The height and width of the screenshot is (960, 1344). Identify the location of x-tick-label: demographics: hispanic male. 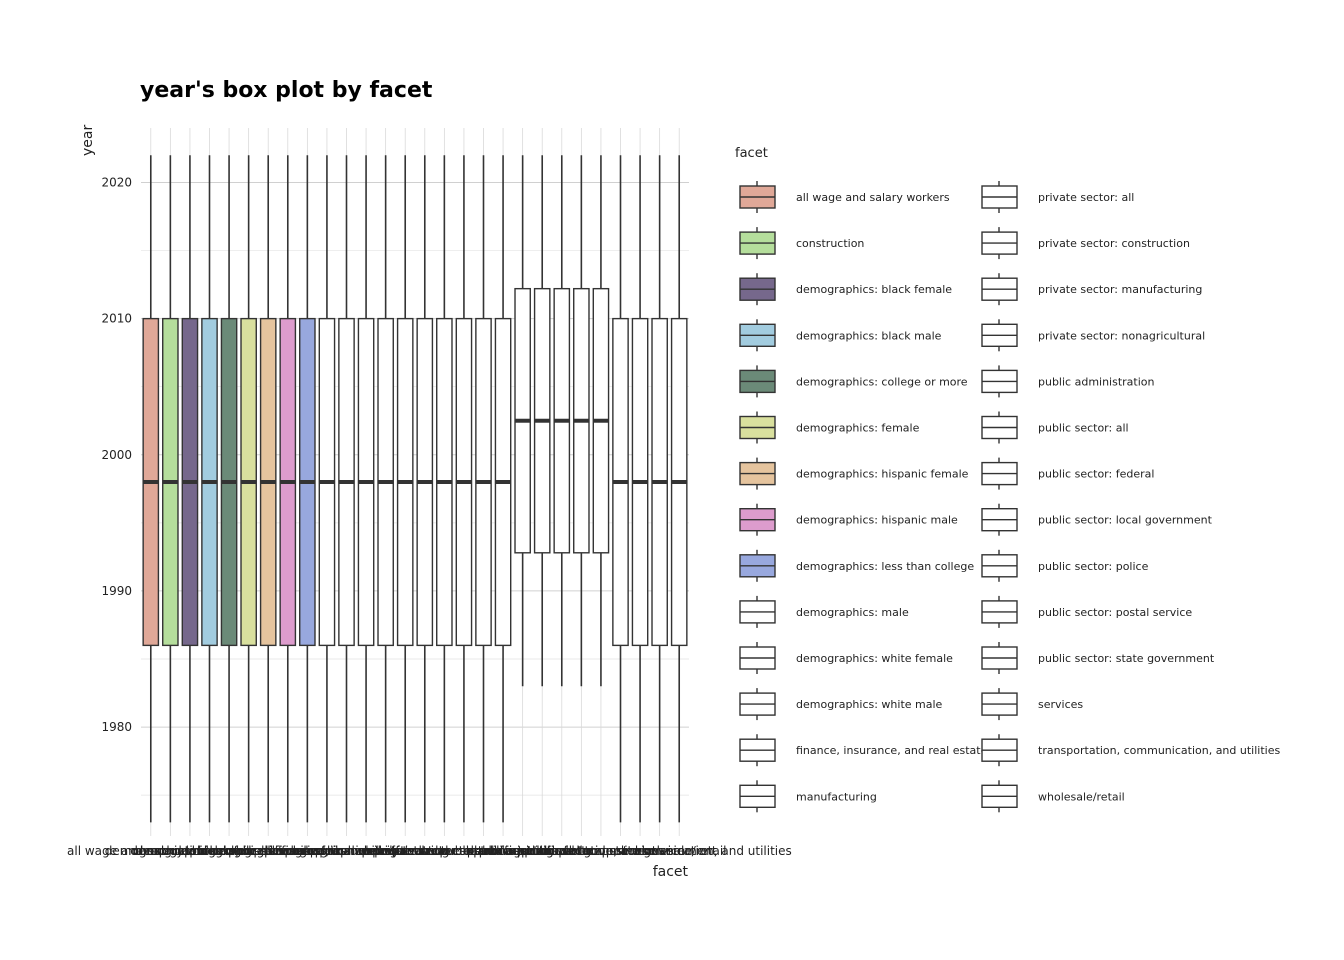
(288, 851).